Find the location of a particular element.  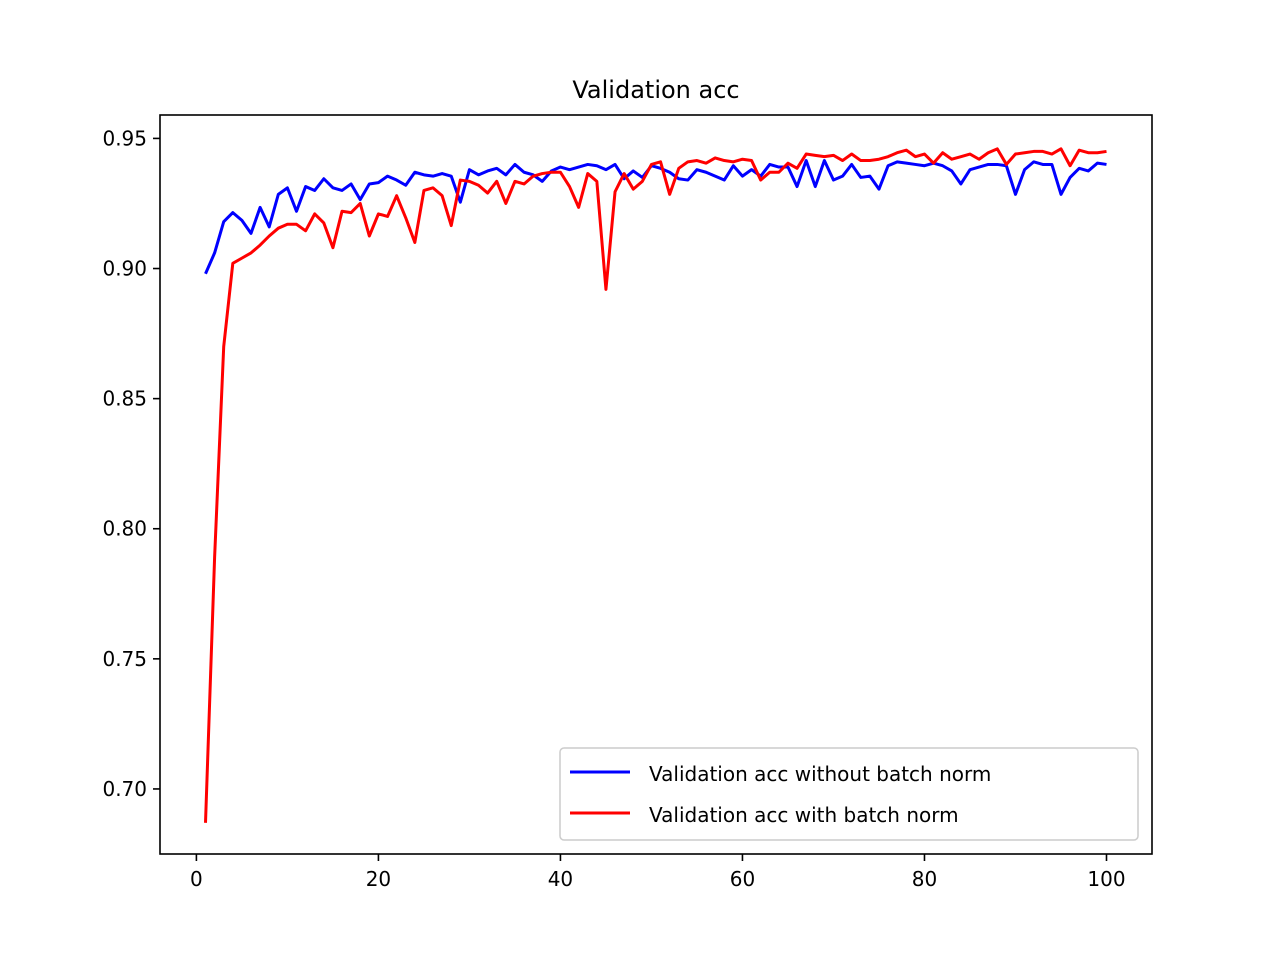

y-tick-label: 0.75 is located at coordinates (124, 659).